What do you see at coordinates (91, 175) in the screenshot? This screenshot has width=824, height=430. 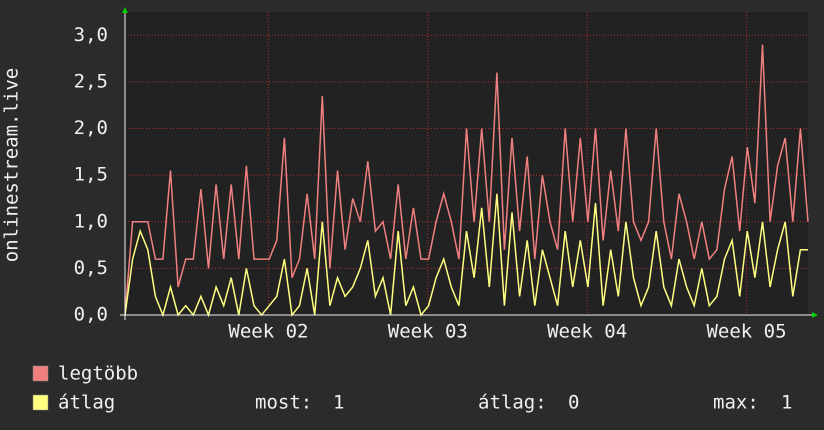 I see `y-tick-label: 1,5` at bounding box center [91, 175].